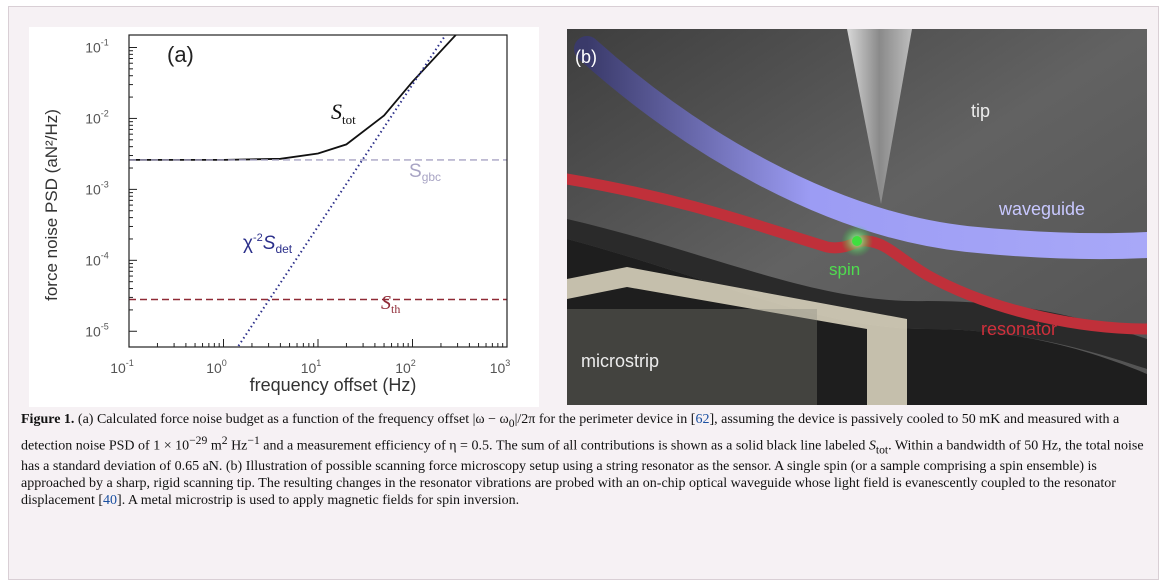 This screenshot has width=1169, height=584. What do you see at coordinates (620, 361) in the screenshot?
I see `microstrip-label: microstrip` at bounding box center [620, 361].